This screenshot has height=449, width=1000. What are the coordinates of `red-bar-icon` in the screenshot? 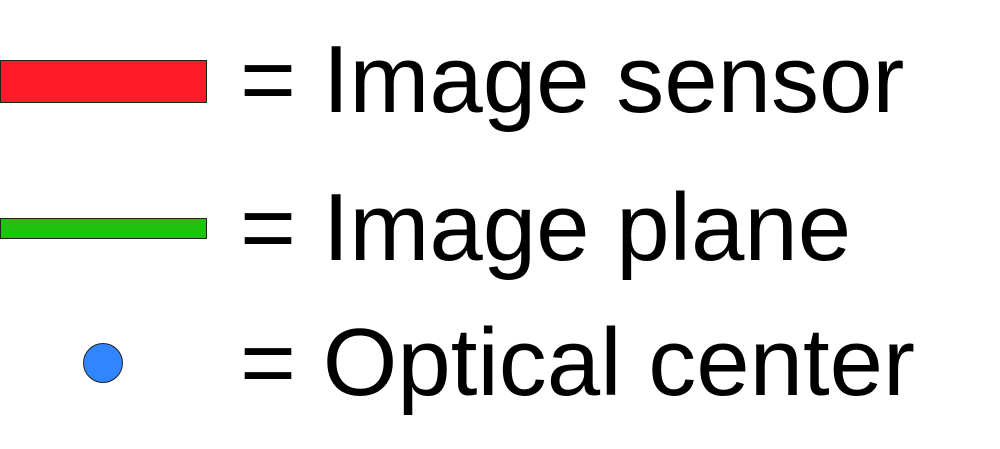 It's located at (103, 81).